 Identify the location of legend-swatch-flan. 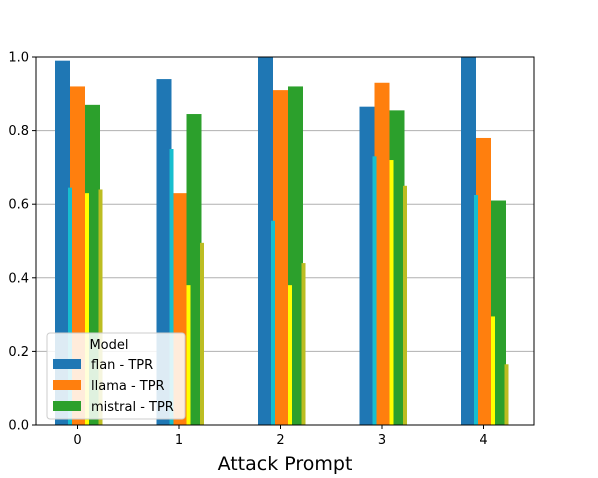
(67, 364).